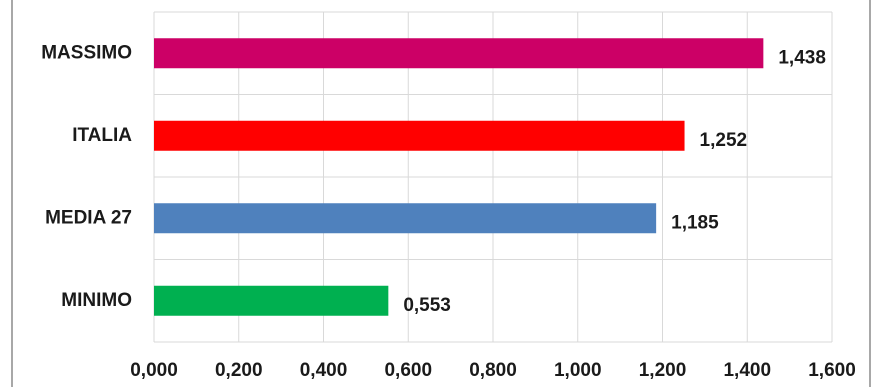  Describe the element at coordinates (459, 53) in the screenshot. I see `bar-massimo` at that location.